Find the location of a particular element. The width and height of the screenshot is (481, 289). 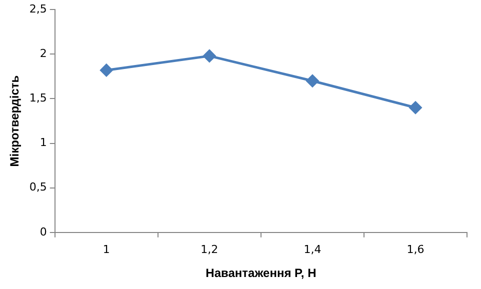

y-tick-label: 0 is located at coordinates (43, 231).